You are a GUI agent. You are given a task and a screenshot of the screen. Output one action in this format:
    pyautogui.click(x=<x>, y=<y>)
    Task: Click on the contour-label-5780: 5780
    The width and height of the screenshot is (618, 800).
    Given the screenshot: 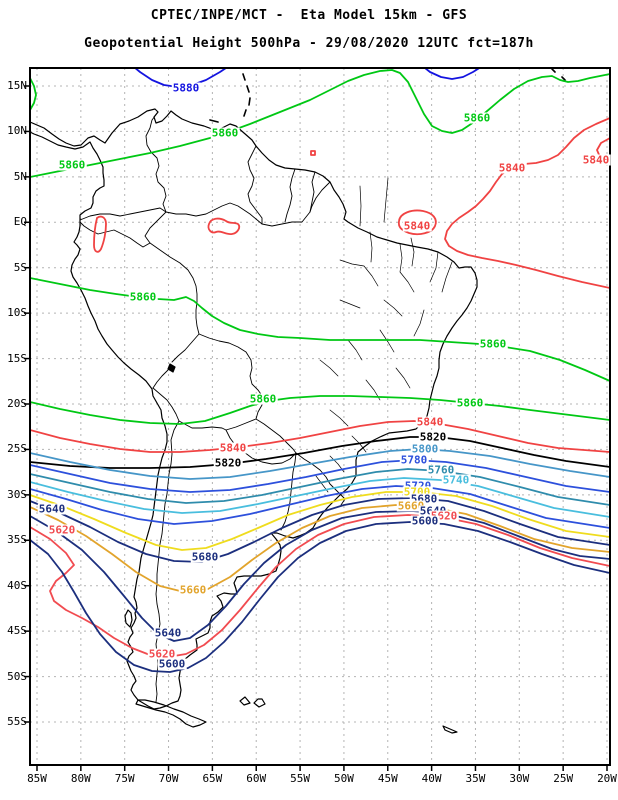 What is the action you would take?
    pyautogui.click(x=414, y=460)
    